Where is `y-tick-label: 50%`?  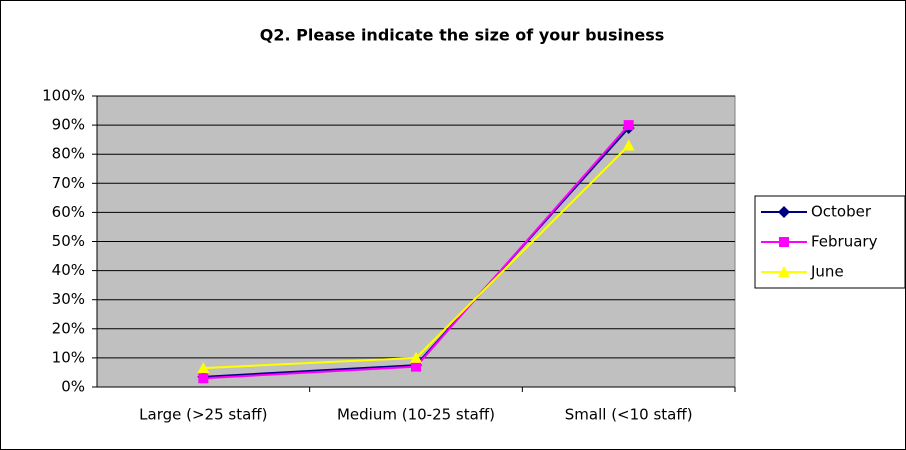 y-tick-label: 50% is located at coordinates (68, 241).